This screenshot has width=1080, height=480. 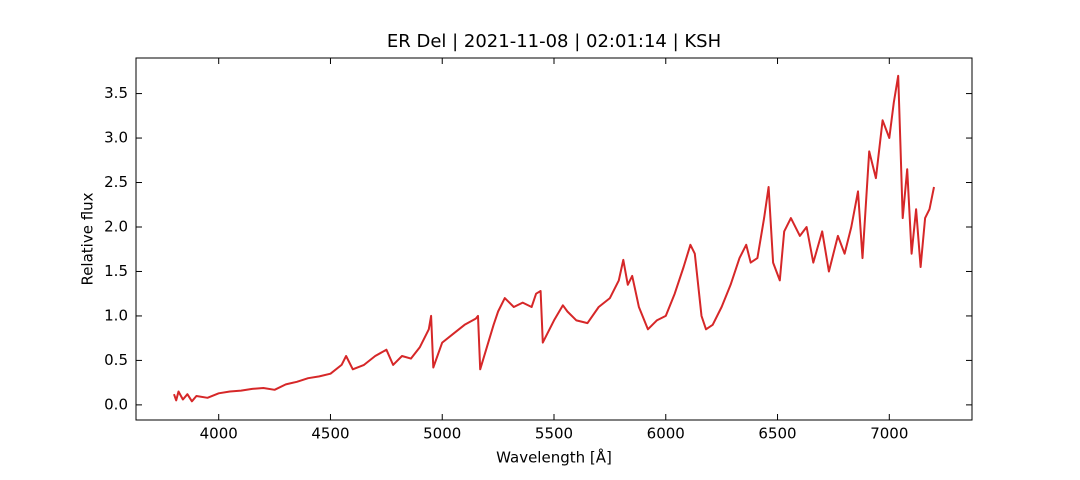 What do you see at coordinates (88, 238) in the screenshot?
I see `y-axis-label: Relative flux` at bounding box center [88, 238].